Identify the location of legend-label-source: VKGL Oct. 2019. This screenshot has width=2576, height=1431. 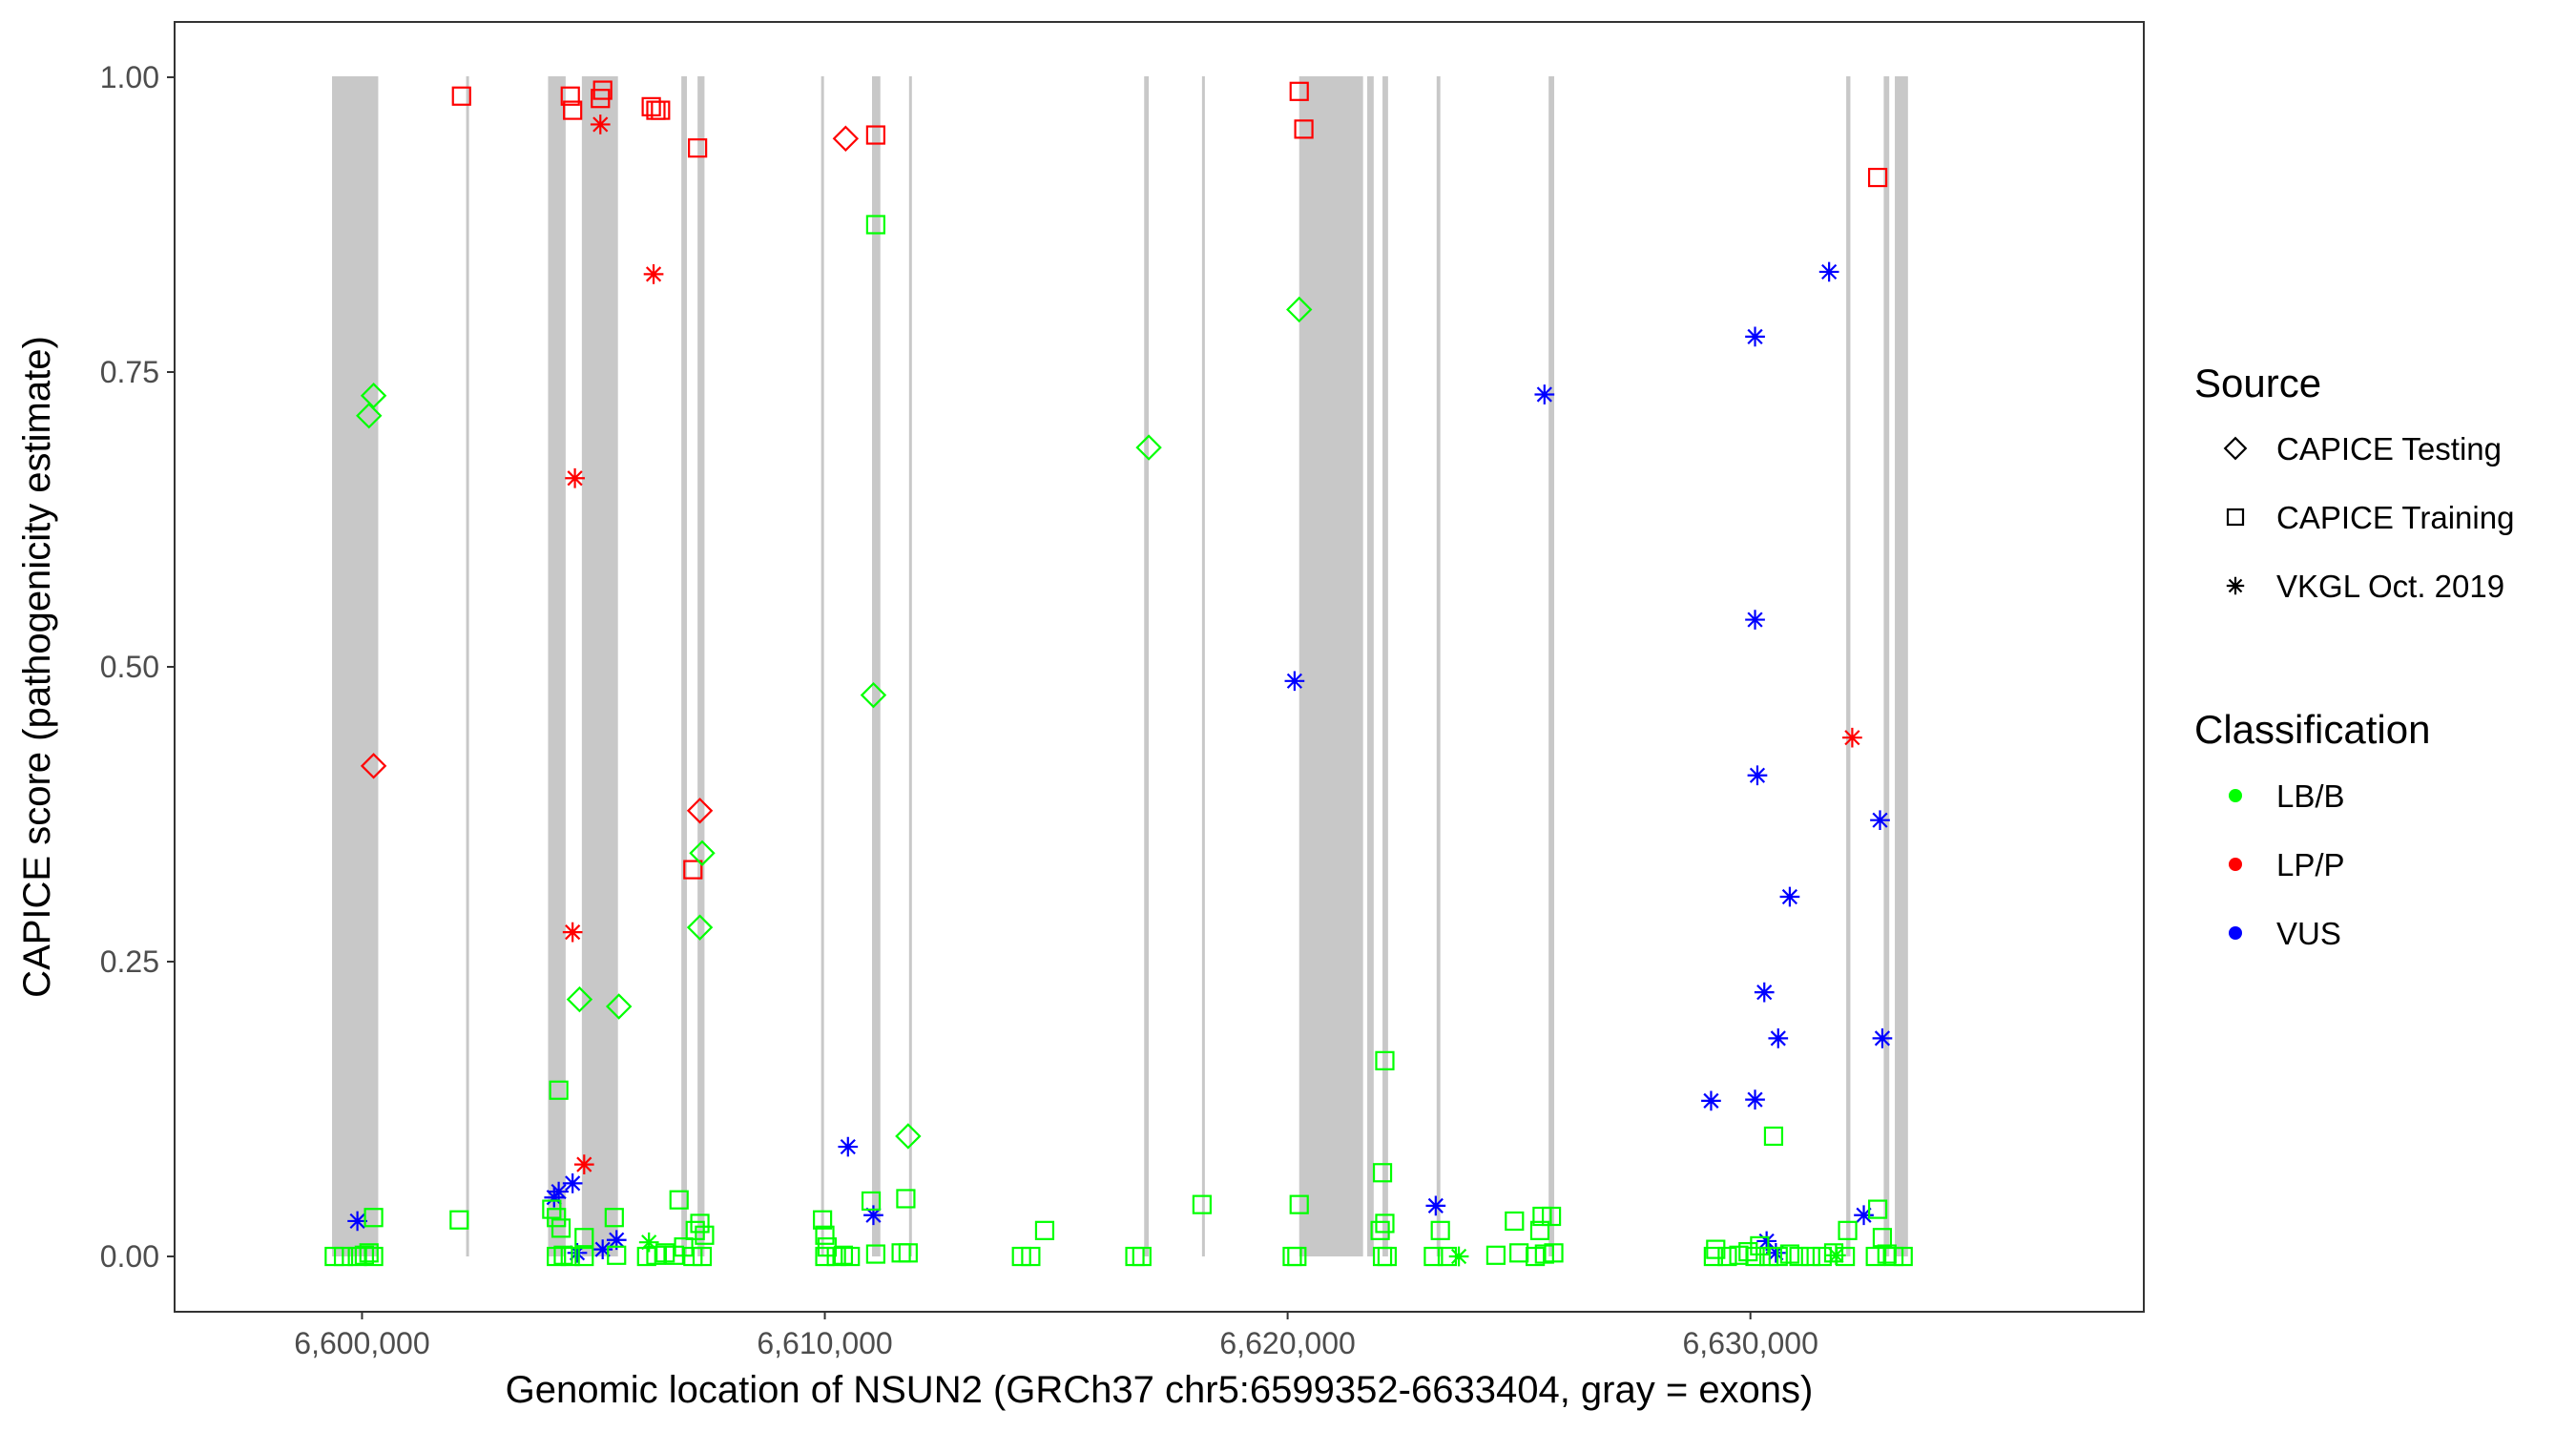
(2390, 586).